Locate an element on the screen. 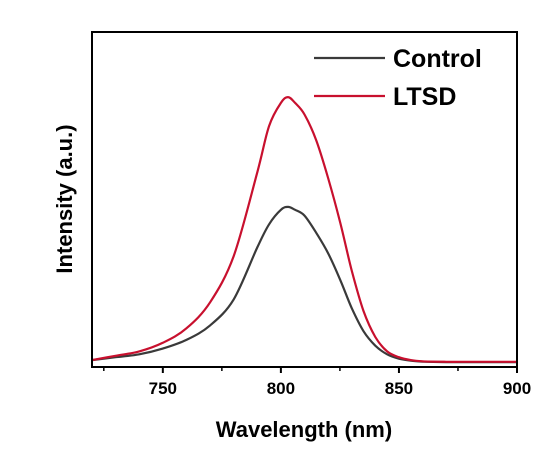 The height and width of the screenshot is (454, 553). x-axis-label: Wavelength (nm) is located at coordinates (304, 429).